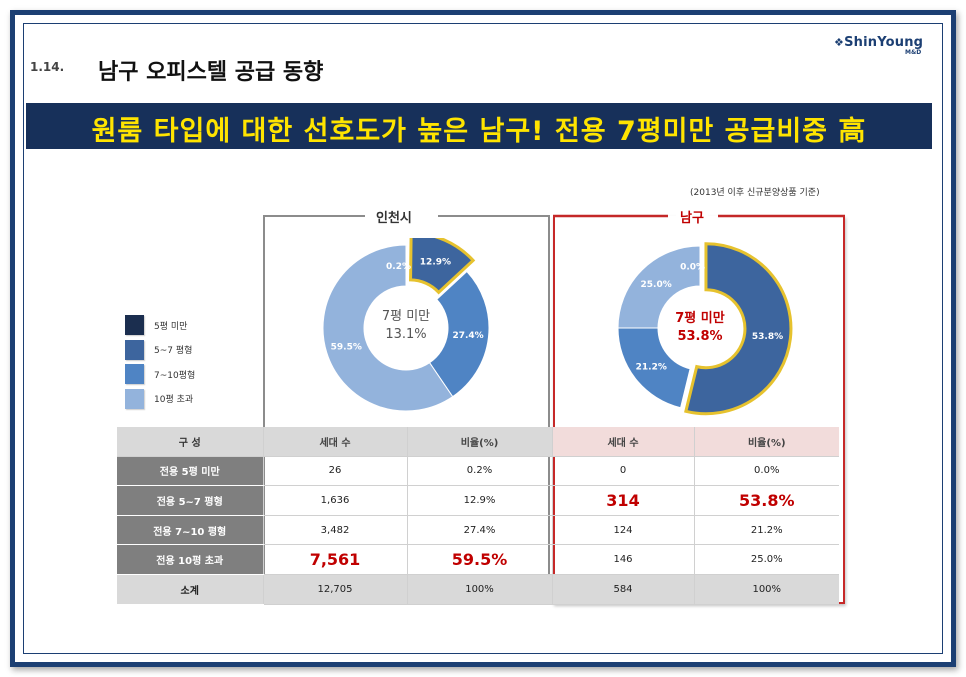 Image resolution: width=966 pixels, height=677 pixels. I want to click on legend-item: 5~7 평형, so click(160, 350).